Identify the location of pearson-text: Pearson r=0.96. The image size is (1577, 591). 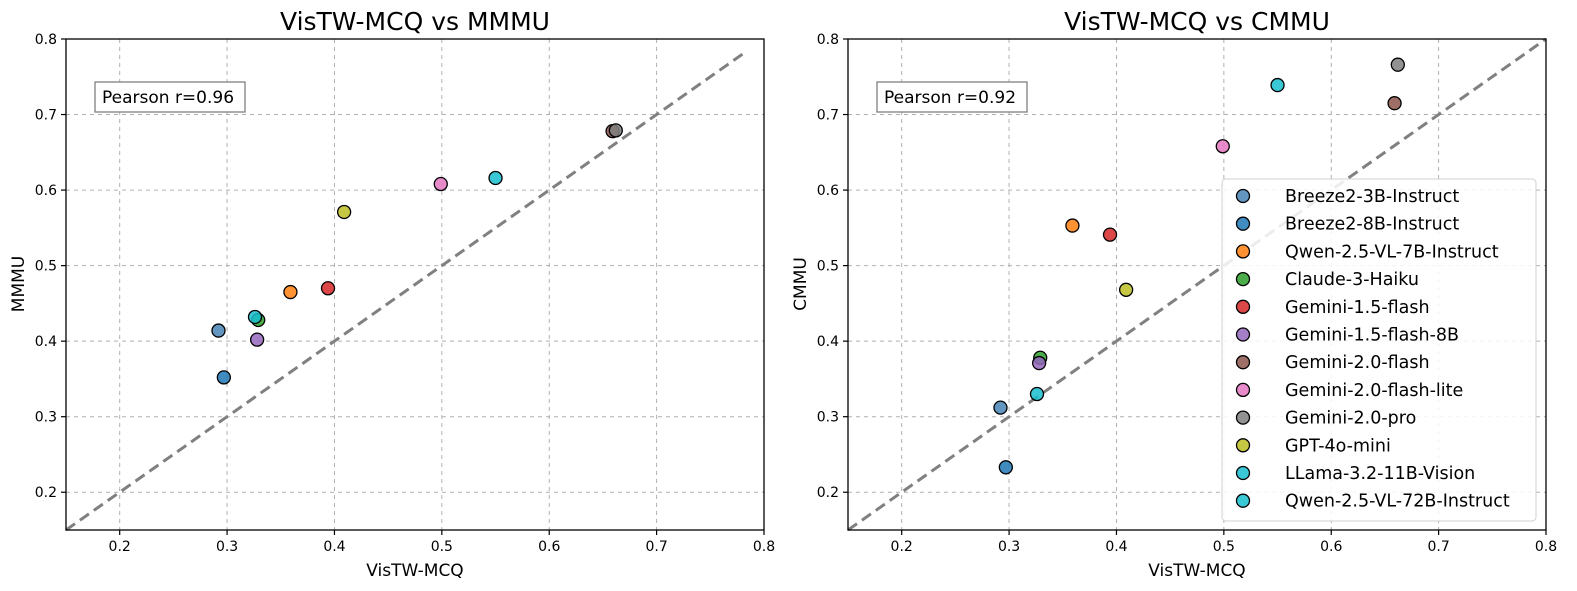
(168, 98).